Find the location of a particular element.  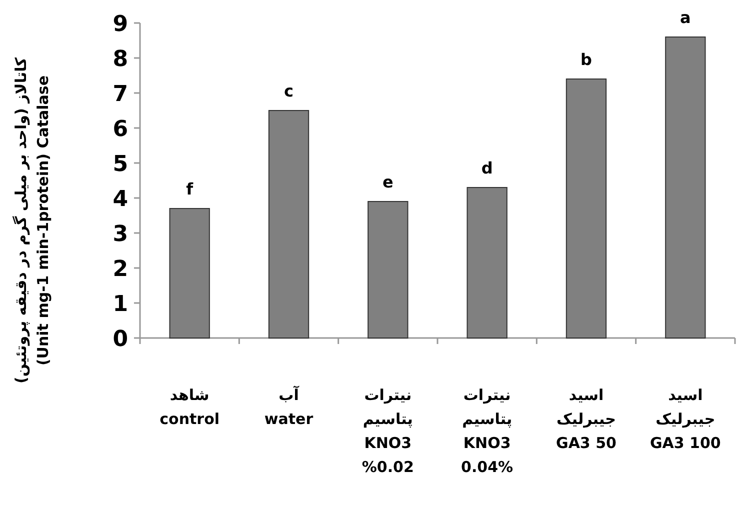

annotation: e is located at coordinates (388, 182).